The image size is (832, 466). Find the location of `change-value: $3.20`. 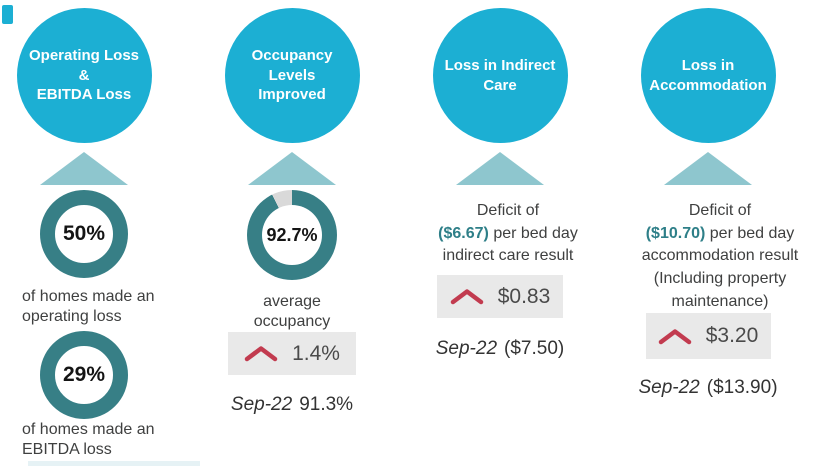

change-value: $3.20 is located at coordinates (732, 335).